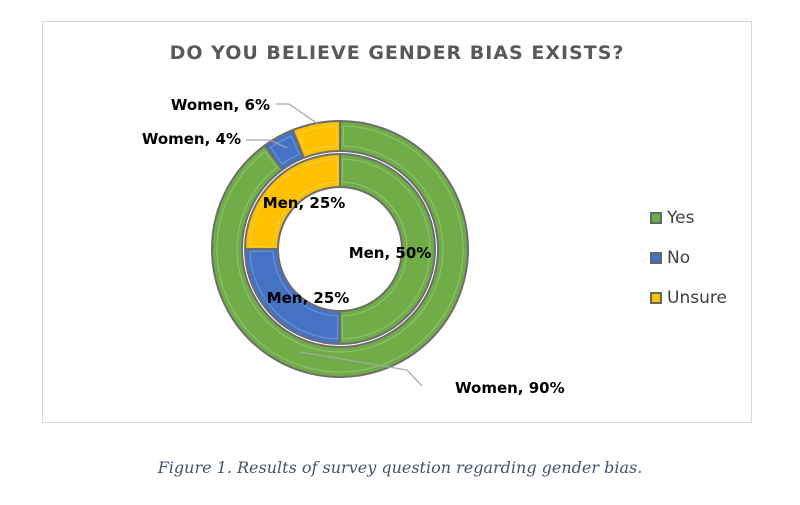 The height and width of the screenshot is (505, 800). I want to click on women-yes-leader-line, so click(361, 369).